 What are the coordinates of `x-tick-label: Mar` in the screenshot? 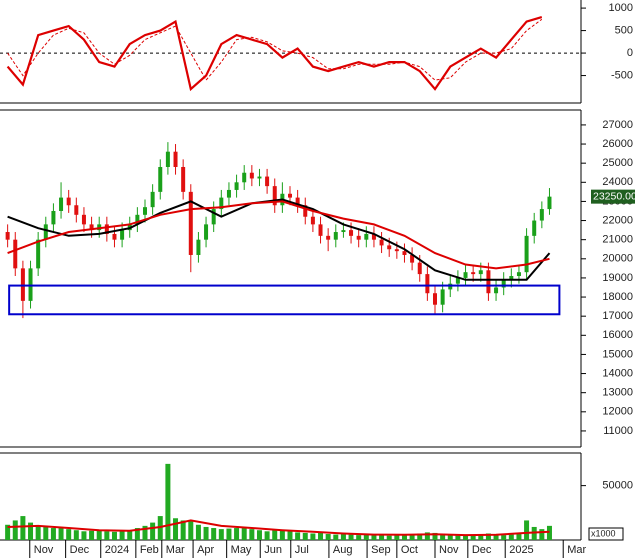 It's located at (576, 550).